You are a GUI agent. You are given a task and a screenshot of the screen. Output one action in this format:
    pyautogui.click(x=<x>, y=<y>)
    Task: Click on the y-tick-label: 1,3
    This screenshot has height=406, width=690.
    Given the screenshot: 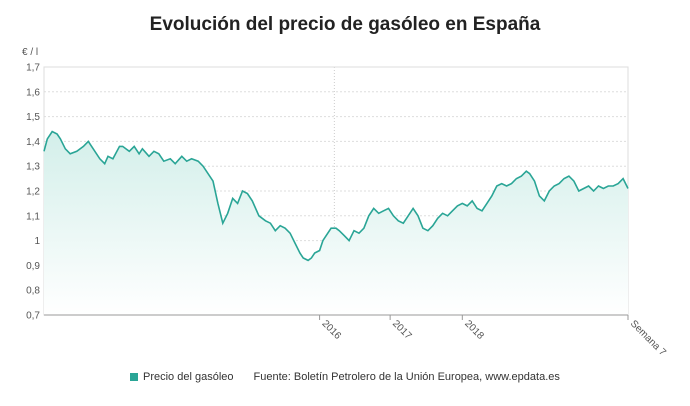 What is the action you would take?
    pyautogui.click(x=33, y=167)
    